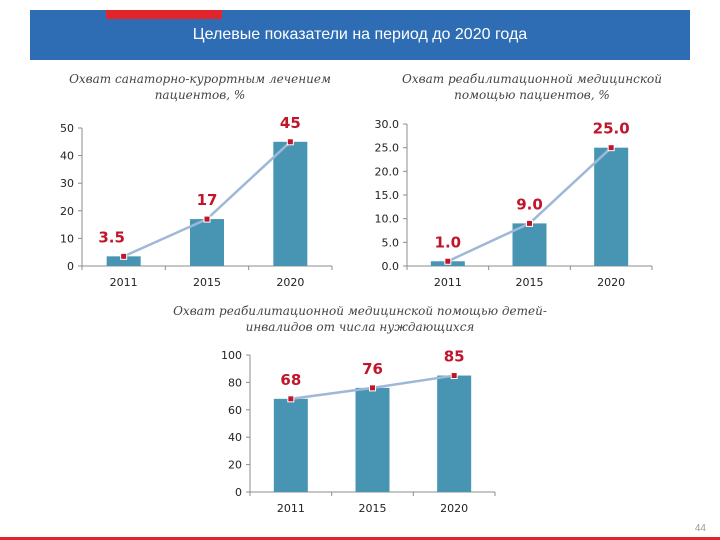 Image resolution: width=720 pixels, height=540 pixels. What do you see at coordinates (67, 156) in the screenshot?
I see `chart-1-y-tick-label: 40` at bounding box center [67, 156].